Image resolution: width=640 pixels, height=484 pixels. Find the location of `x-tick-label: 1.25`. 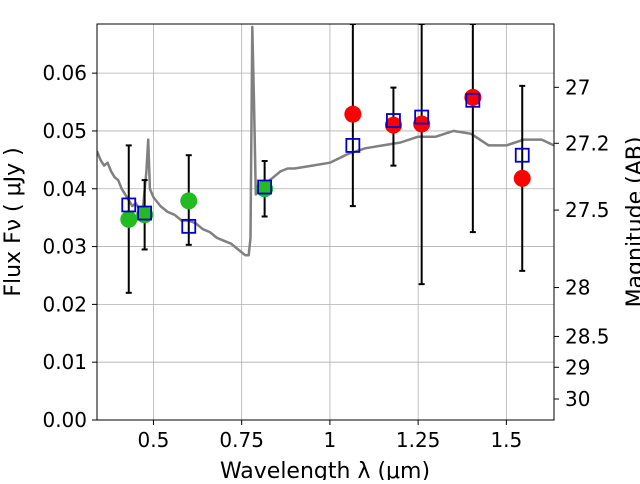

x-tick-label: 1.25 is located at coordinates (418, 440).